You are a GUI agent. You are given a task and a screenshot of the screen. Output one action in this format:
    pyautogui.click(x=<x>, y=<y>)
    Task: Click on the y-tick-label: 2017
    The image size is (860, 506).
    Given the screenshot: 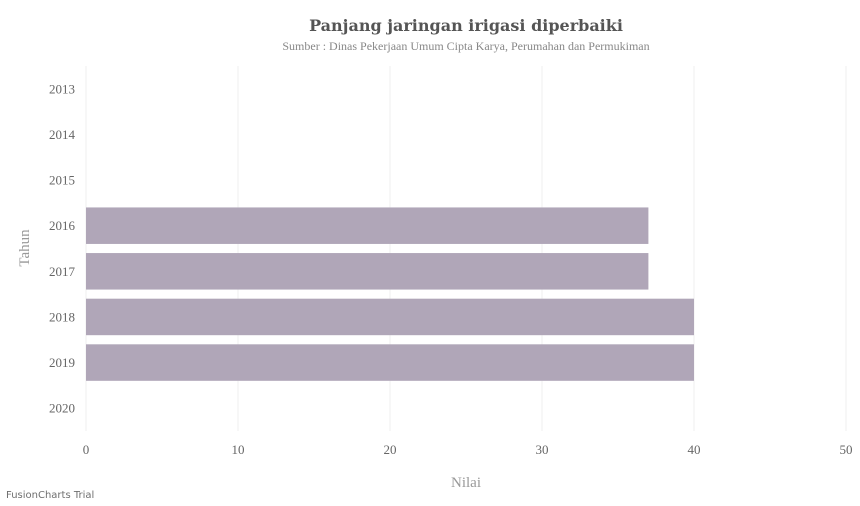 What is the action you would take?
    pyautogui.click(x=62, y=271)
    